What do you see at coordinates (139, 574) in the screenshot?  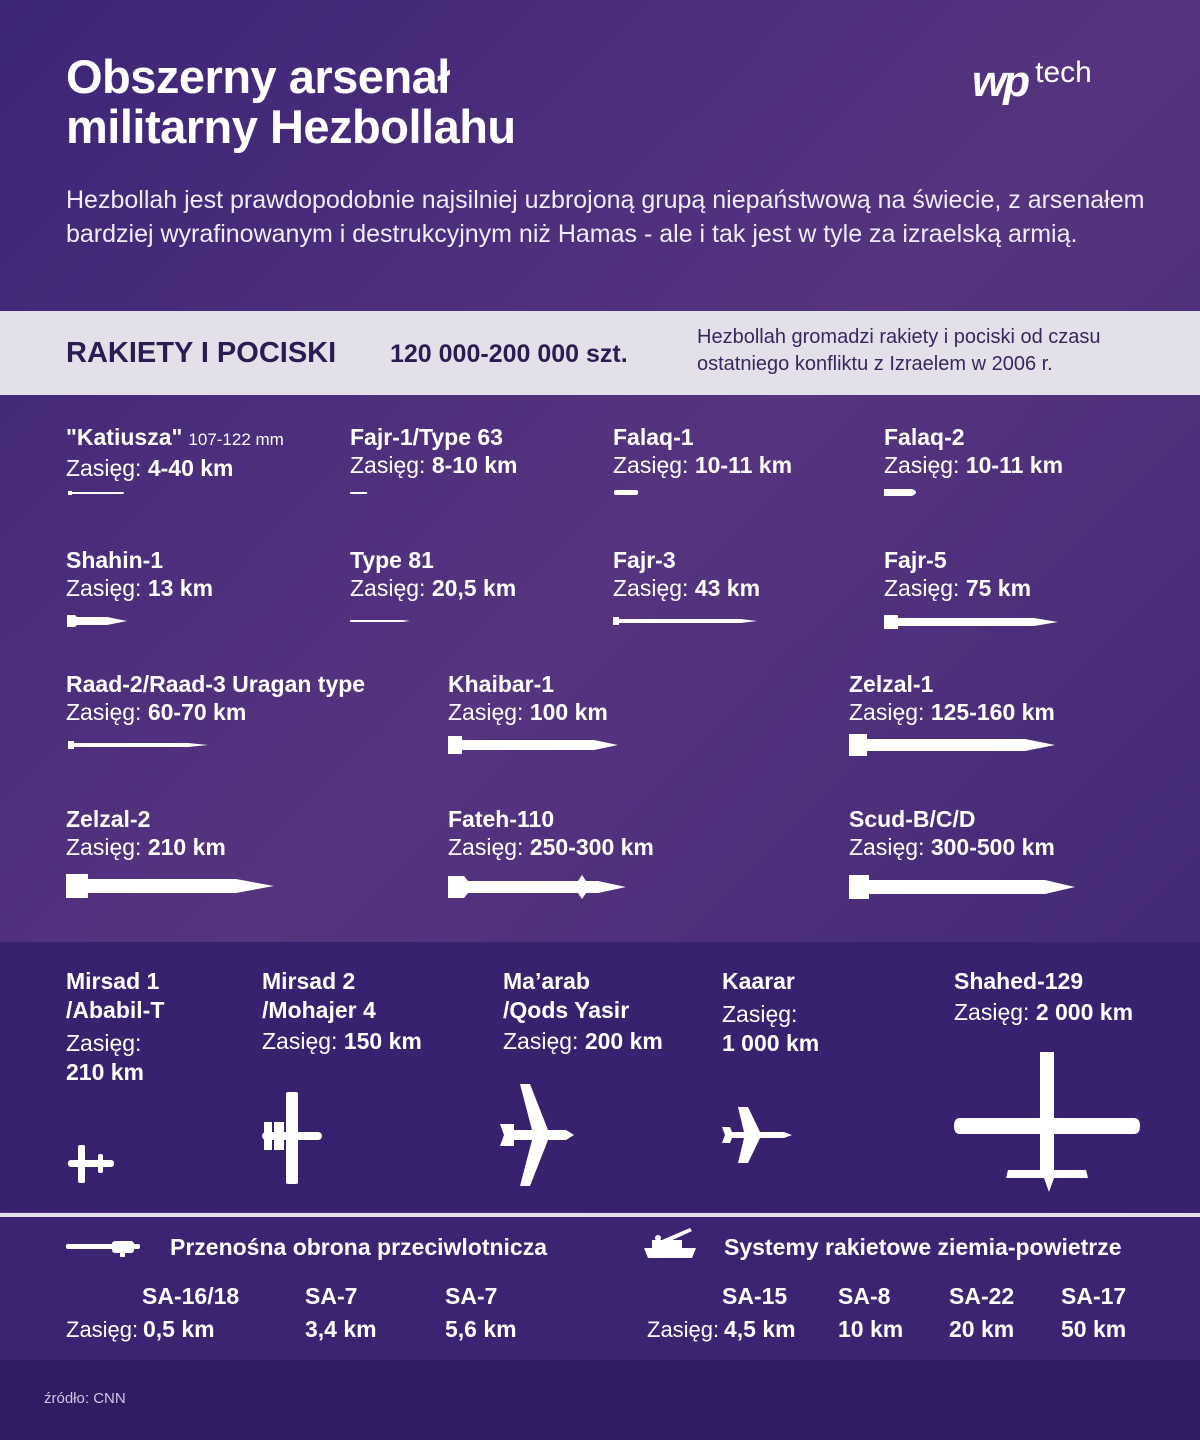 I see `rocket-item: Shahin-1 Zasięg: 13 km` at bounding box center [139, 574].